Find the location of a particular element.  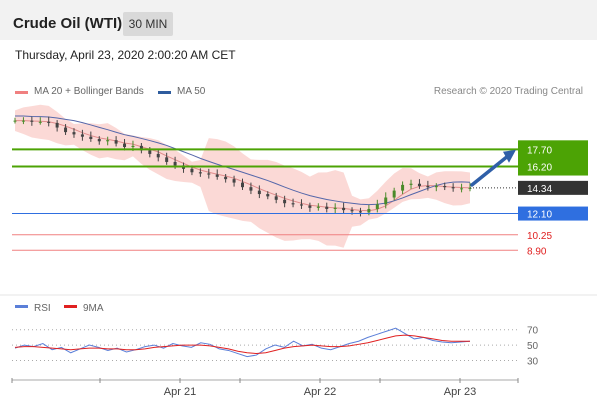

current-price-tag is located at coordinates (553, 187).